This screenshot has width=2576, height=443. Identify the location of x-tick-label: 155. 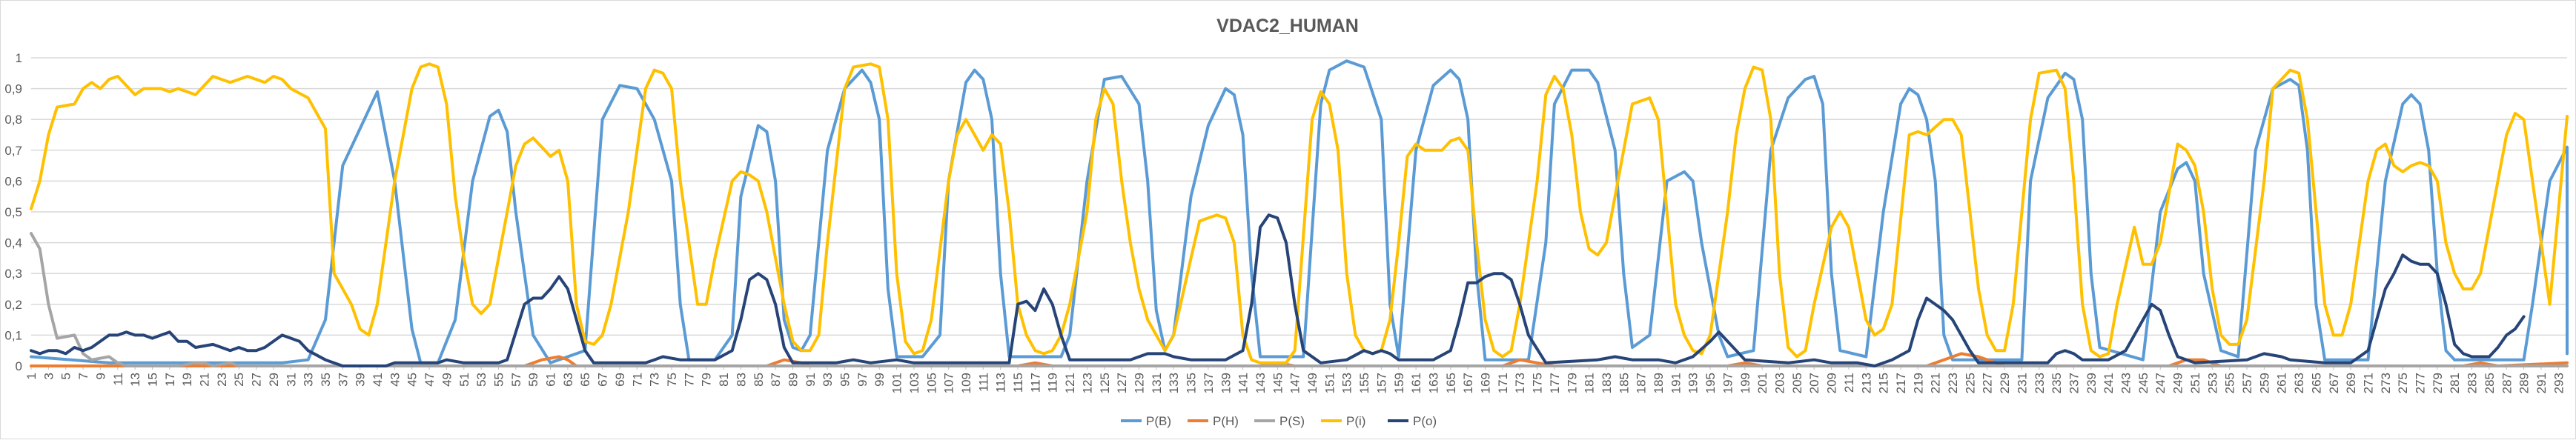
(1364, 383).